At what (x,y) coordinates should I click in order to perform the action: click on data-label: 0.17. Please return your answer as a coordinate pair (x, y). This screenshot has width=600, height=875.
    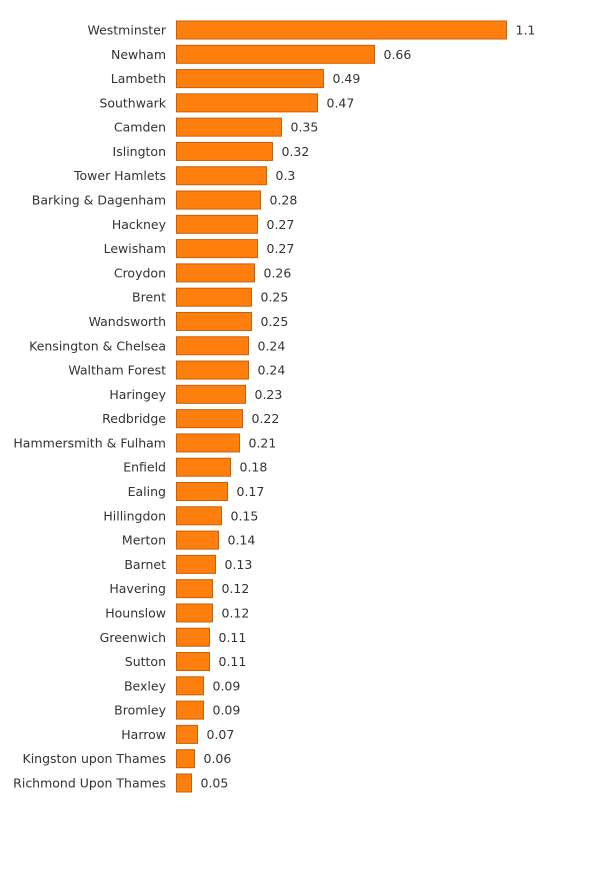
    Looking at the image, I should click on (251, 491).